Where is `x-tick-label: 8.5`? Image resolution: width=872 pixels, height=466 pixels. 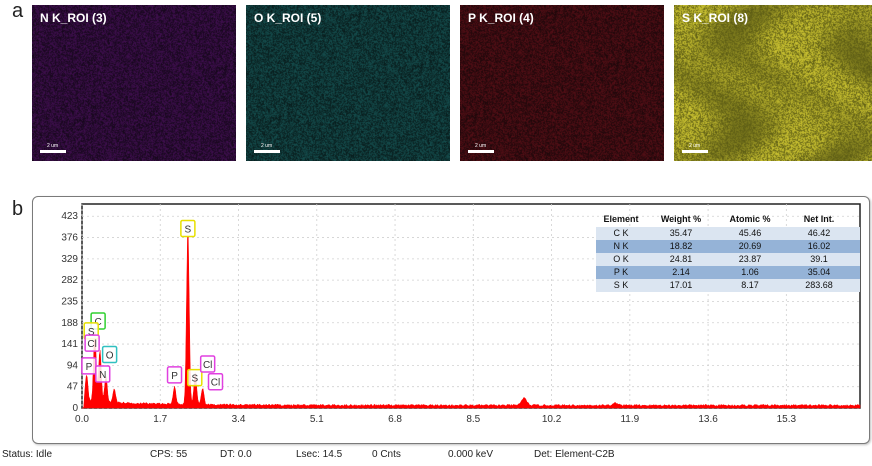 x-tick-label: 8.5 is located at coordinates (473, 419).